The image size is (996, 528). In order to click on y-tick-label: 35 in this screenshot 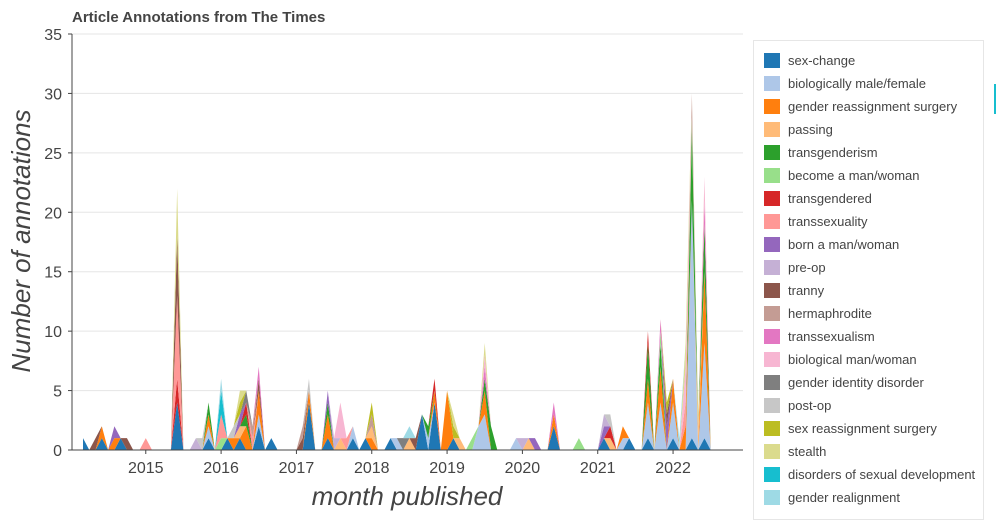, I will do `click(53, 35)`.